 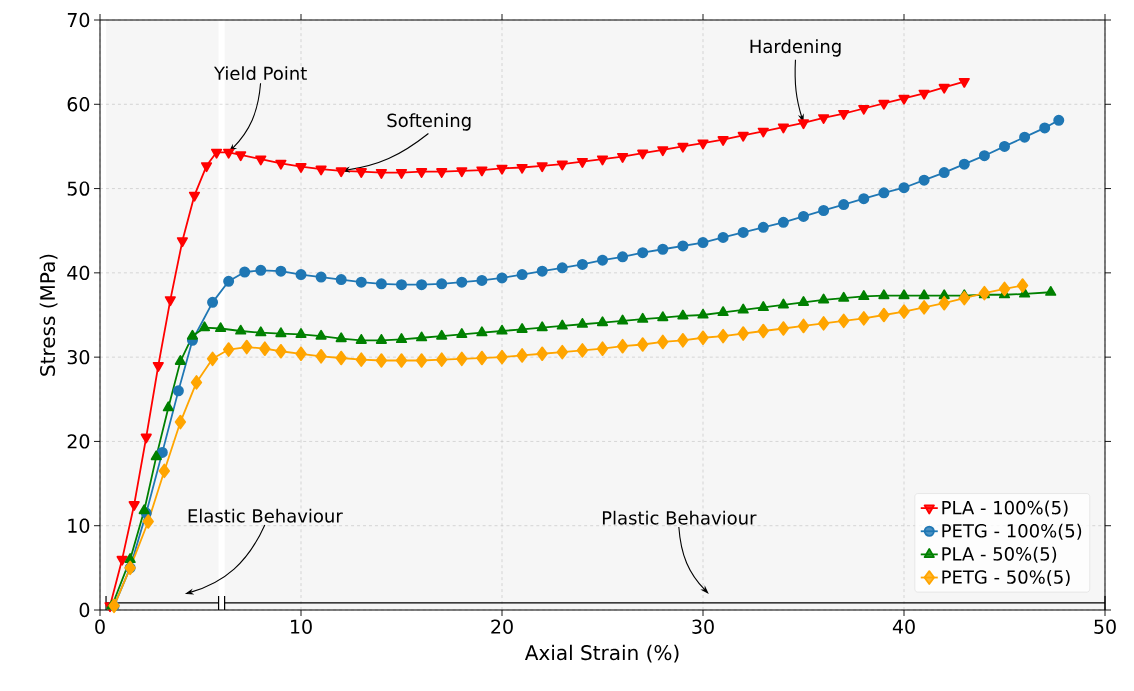 I want to click on y-tick-label: 10, so click(x=79, y=525).